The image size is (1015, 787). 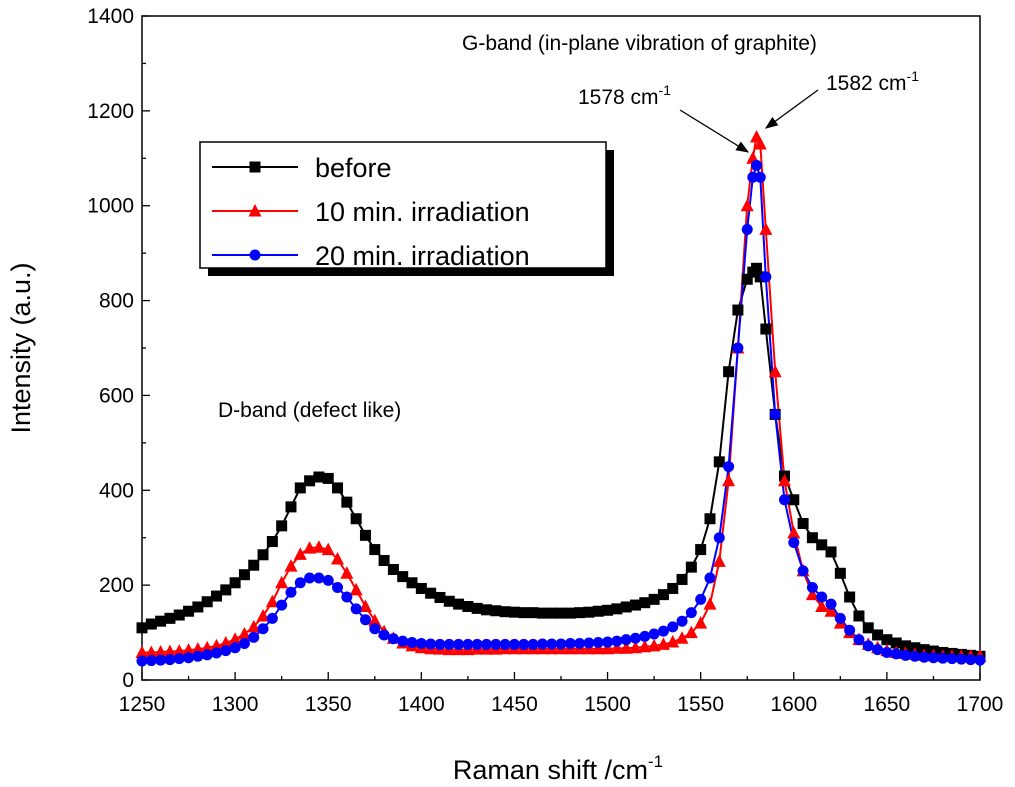 I want to click on d-band-annotation: D-band (defect like), so click(x=309, y=410).